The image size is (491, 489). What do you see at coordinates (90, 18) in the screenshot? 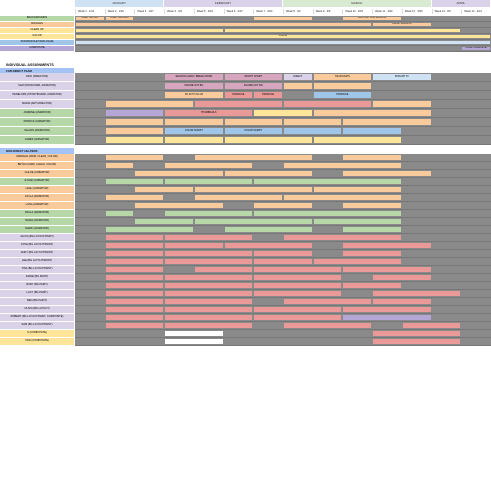
I see `task-bar: START LAYOUT` at bounding box center [90, 18].